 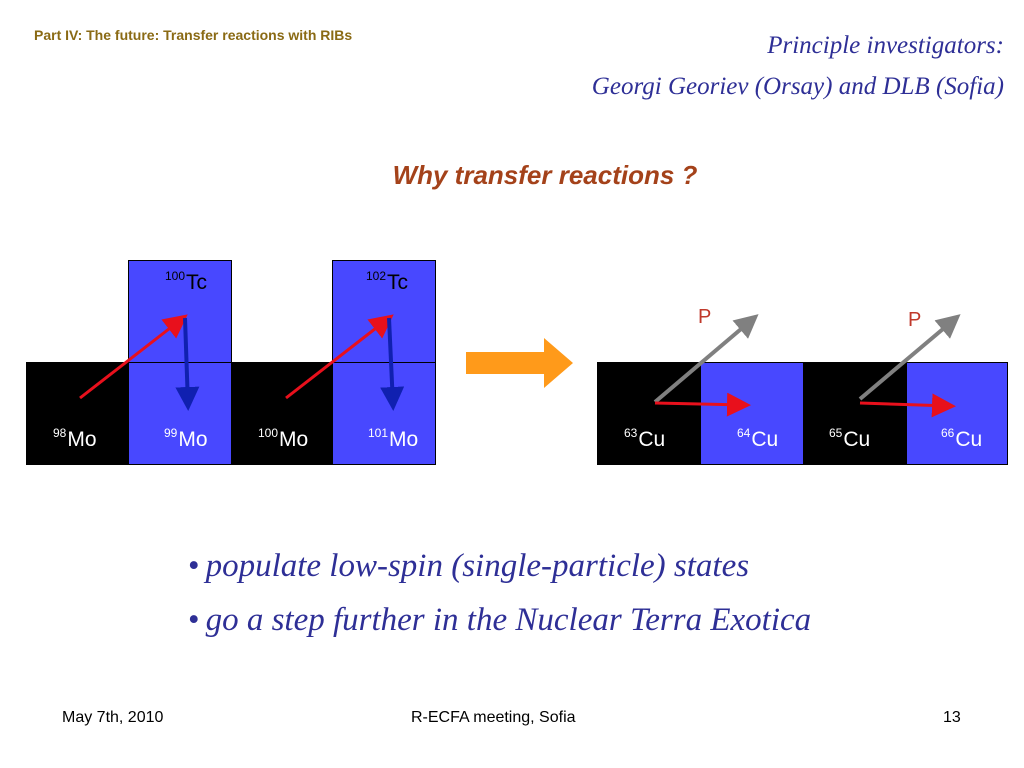 I want to click on nuclide-label-tc-102: 102Tc, so click(x=387, y=281).